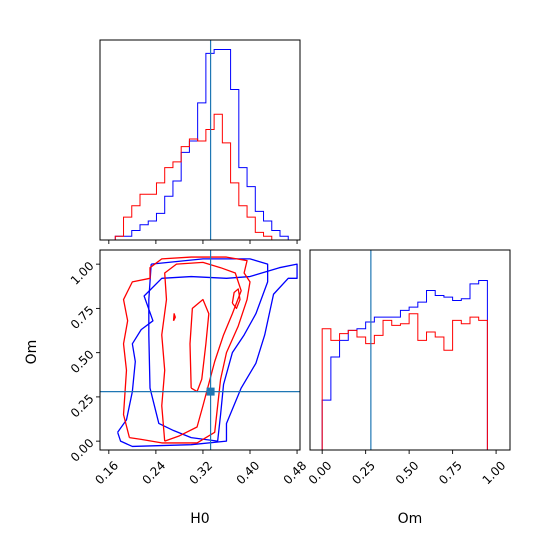 This screenshot has width=550, height=550. I want to click on x-axis-label-om: Om, so click(410, 519).